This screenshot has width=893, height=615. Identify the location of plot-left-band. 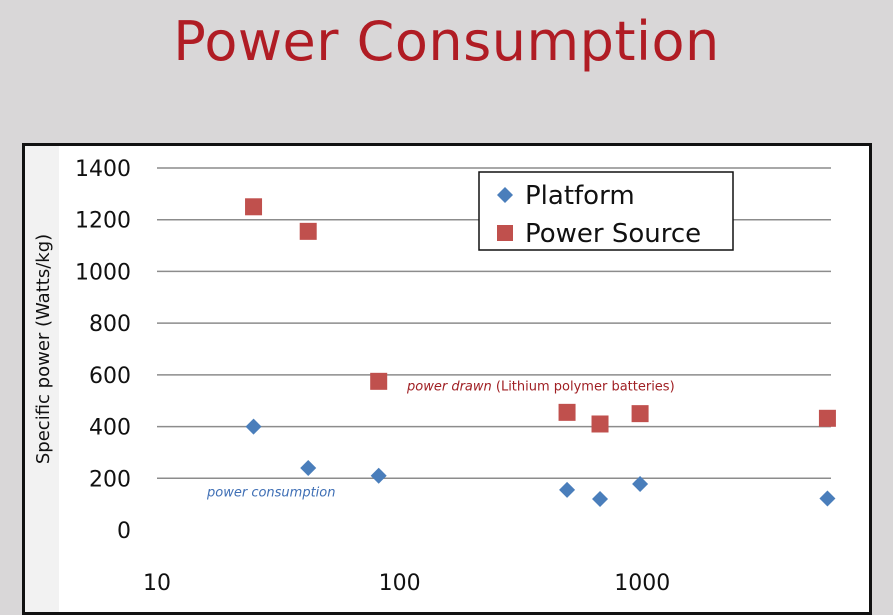
(42, 379).